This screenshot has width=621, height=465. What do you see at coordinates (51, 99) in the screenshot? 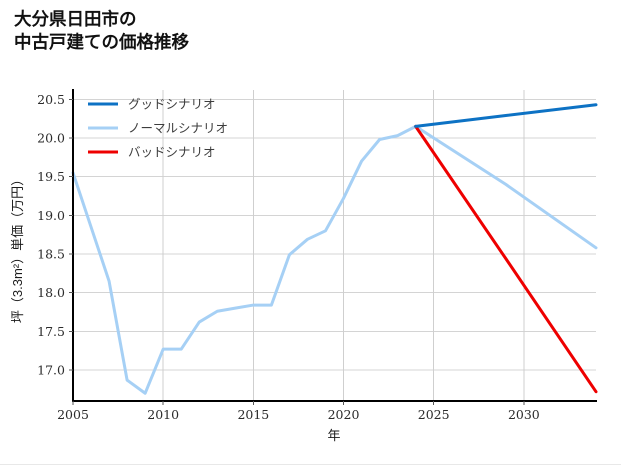
I see `y-tick-label: 20.5` at bounding box center [51, 99].